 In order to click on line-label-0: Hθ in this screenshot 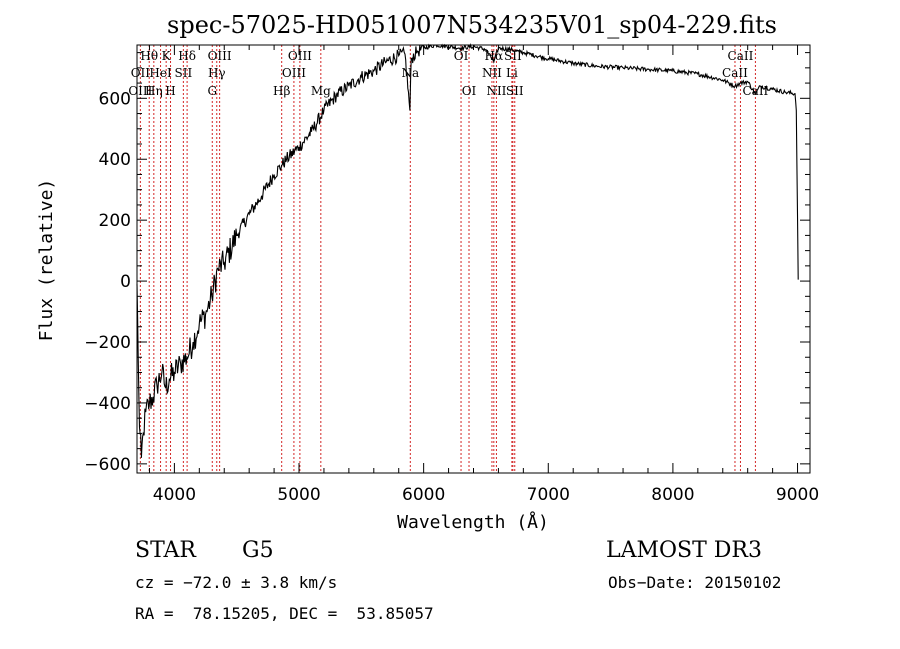, I will do `click(149, 56)`.